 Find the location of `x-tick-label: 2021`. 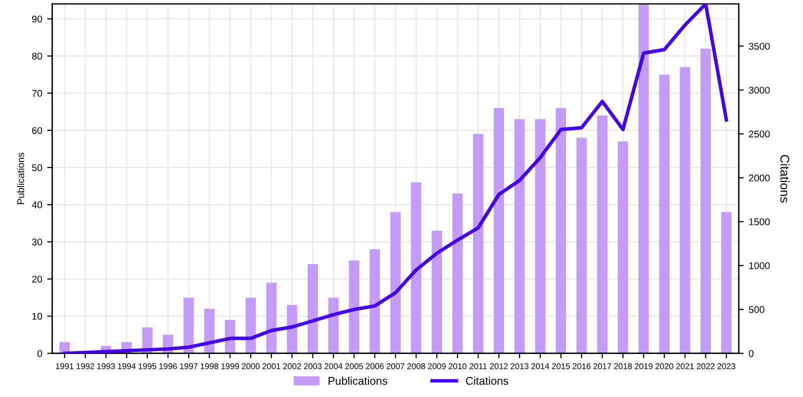

x-tick-label: 2021 is located at coordinates (685, 366).